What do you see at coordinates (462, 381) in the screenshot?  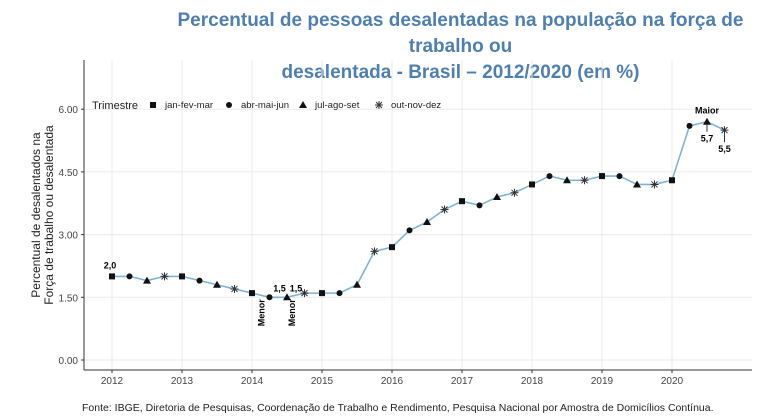 I see `x-tick-label: 2017` at bounding box center [462, 381].